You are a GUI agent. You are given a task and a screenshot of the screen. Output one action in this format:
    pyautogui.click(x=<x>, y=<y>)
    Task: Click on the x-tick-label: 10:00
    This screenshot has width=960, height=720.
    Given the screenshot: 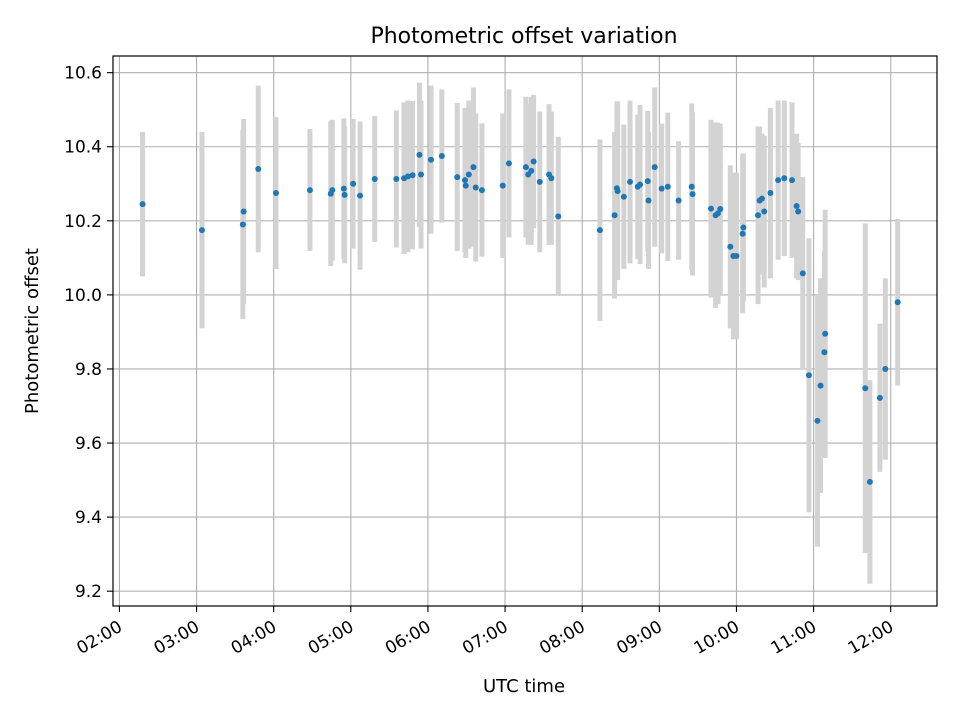 What is the action you would take?
    pyautogui.click(x=717, y=638)
    